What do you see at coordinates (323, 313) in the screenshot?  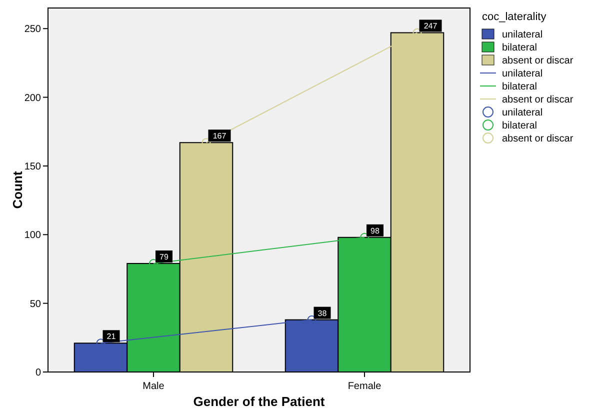 I see `data-label: 38` at bounding box center [323, 313].